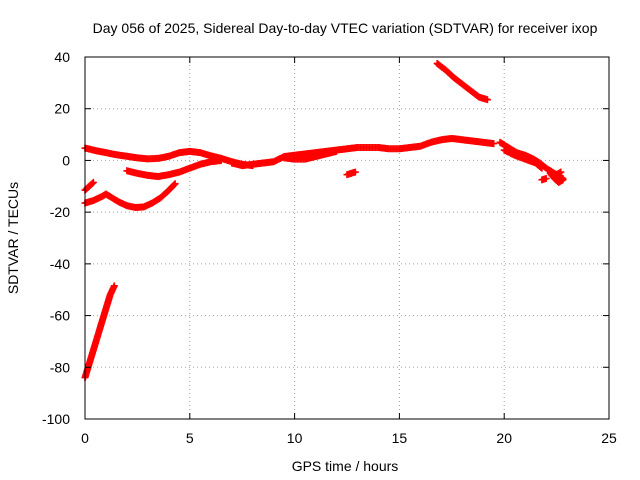 The height and width of the screenshot is (480, 640). I want to click on x-tick-label: 20, so click(504, 438).